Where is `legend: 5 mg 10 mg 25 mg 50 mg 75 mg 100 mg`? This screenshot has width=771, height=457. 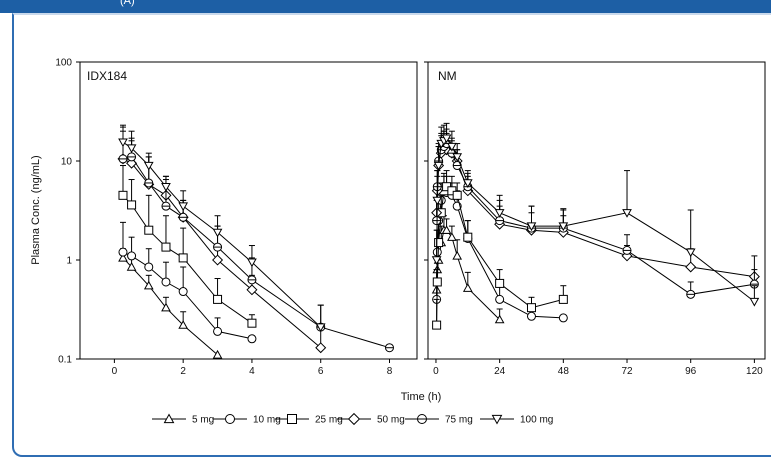
legend: 5 mg 10 mg 25 mg 50 mg 75 mg 100 mg is located at coordinates (352, 419).